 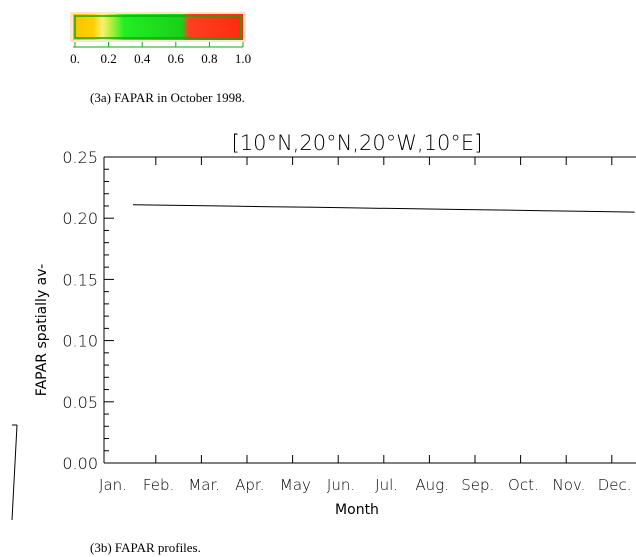 I want to click on y-tick-label: 0.05, so click(x=80, y=402).